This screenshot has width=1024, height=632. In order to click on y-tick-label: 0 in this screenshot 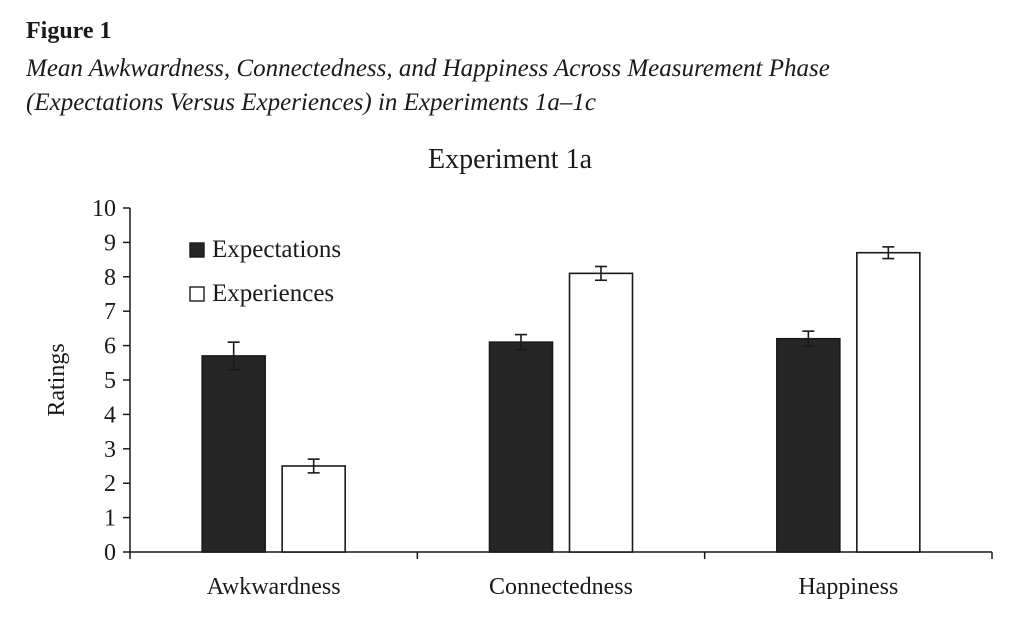, I will do `click(110, 553)`.